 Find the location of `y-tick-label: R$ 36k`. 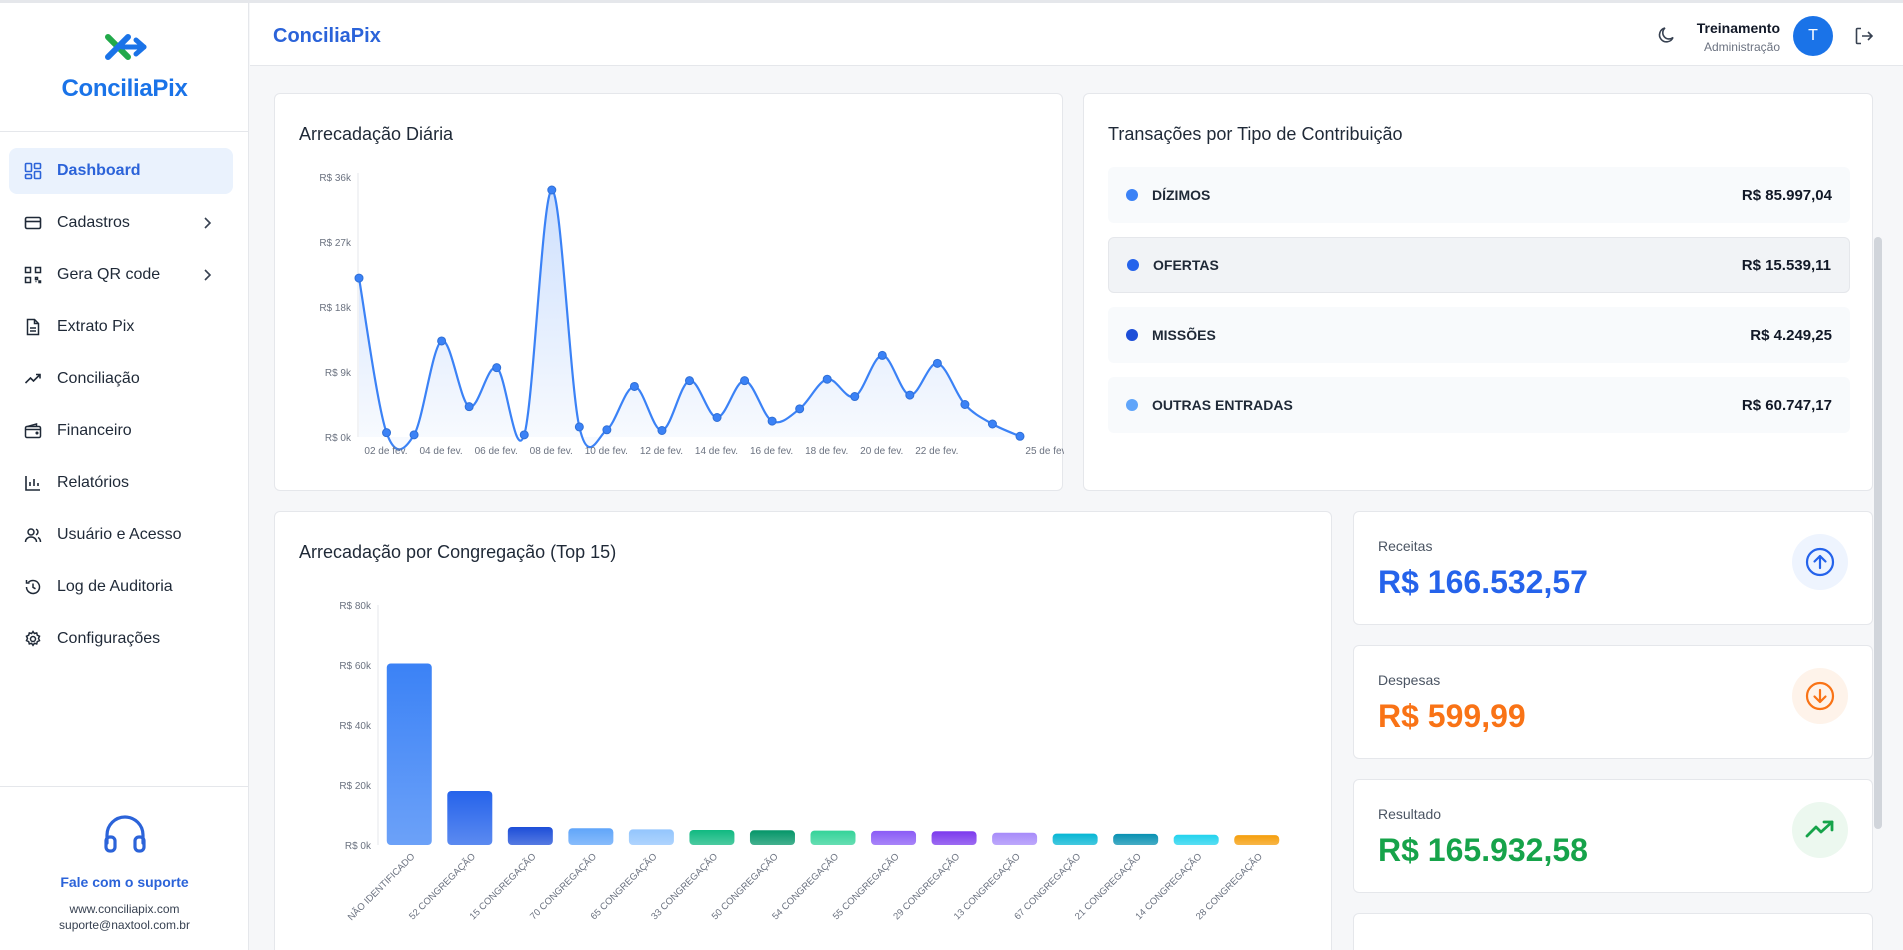

y-tick-label: R$ 36k is located at coordinates (335, 178).